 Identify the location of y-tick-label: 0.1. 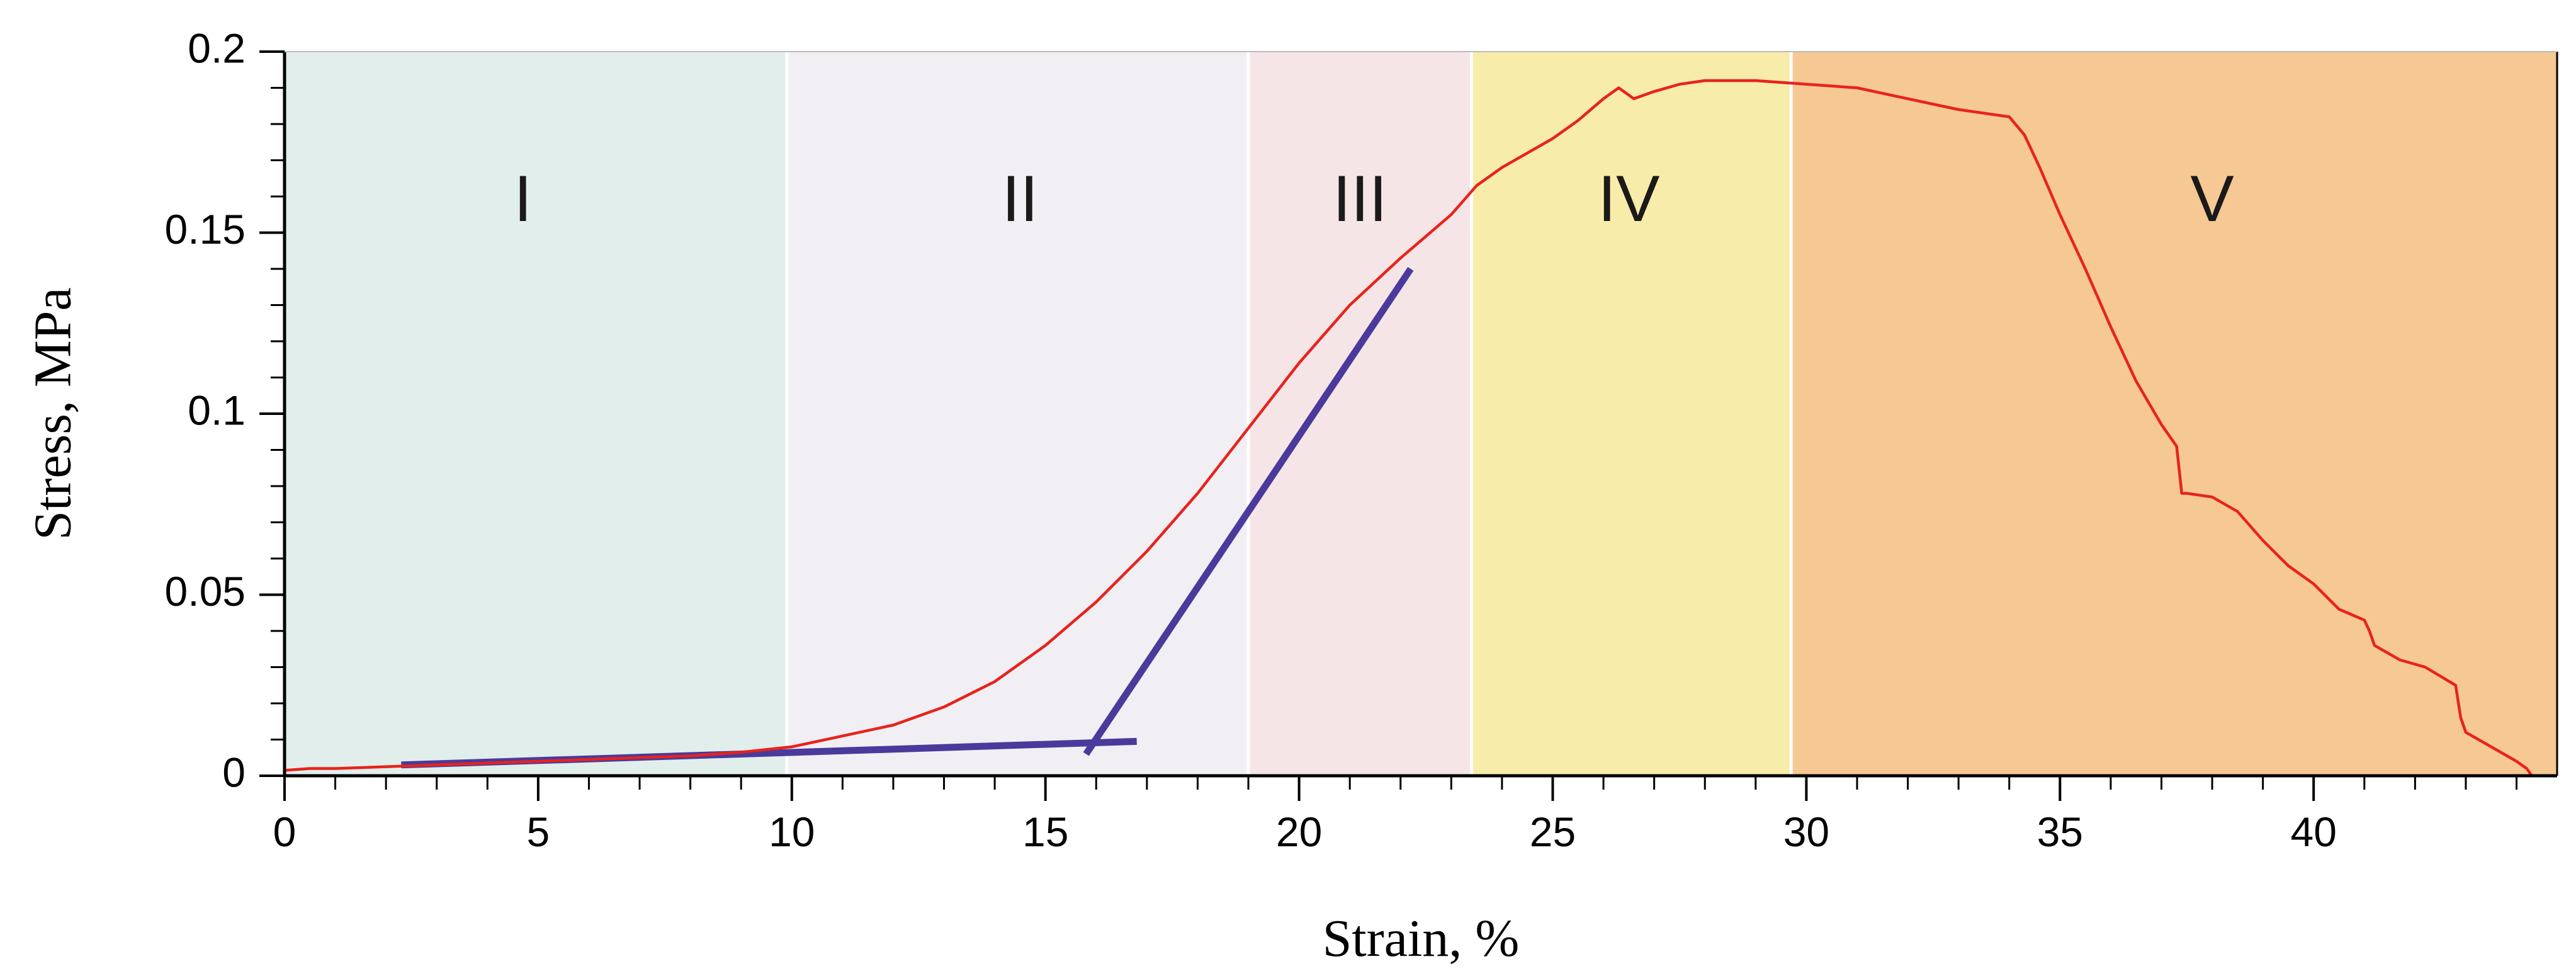
(217, 410).